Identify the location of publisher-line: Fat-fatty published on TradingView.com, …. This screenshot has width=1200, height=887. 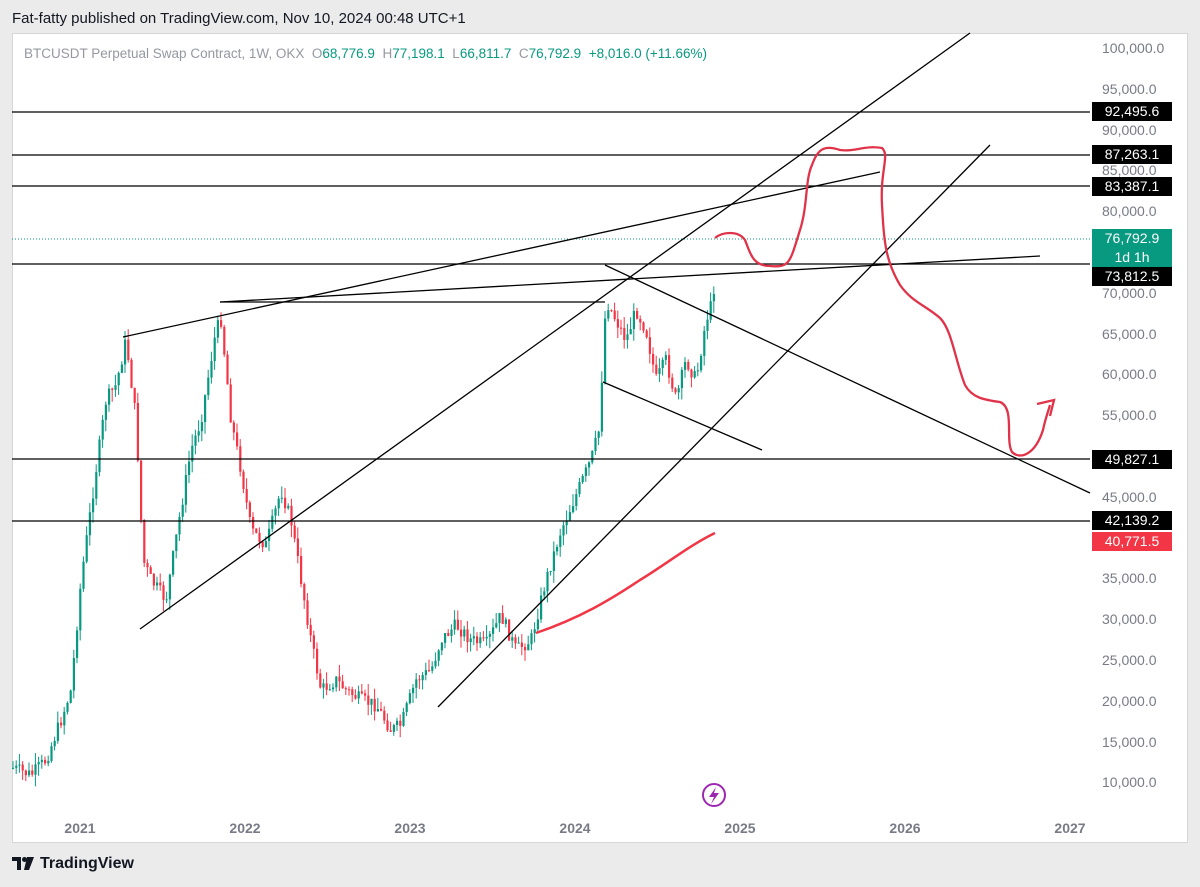
(239, 18).